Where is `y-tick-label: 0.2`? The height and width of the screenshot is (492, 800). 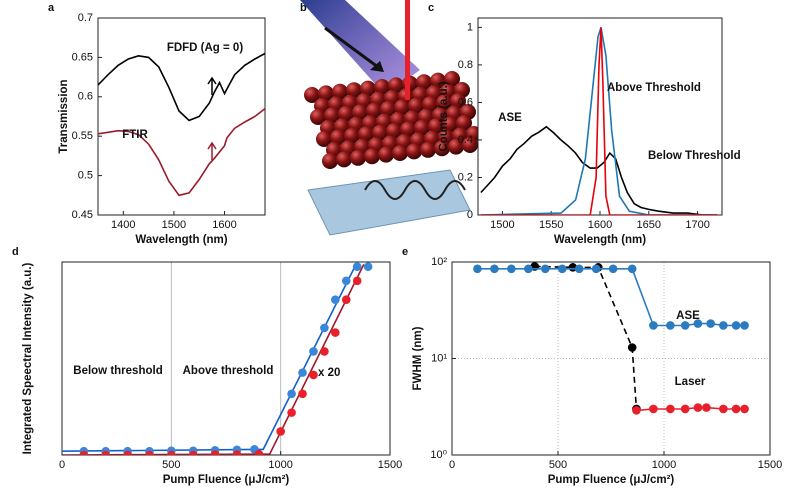 y-tick-label: 0.2 is located at coordinates (465, 177).